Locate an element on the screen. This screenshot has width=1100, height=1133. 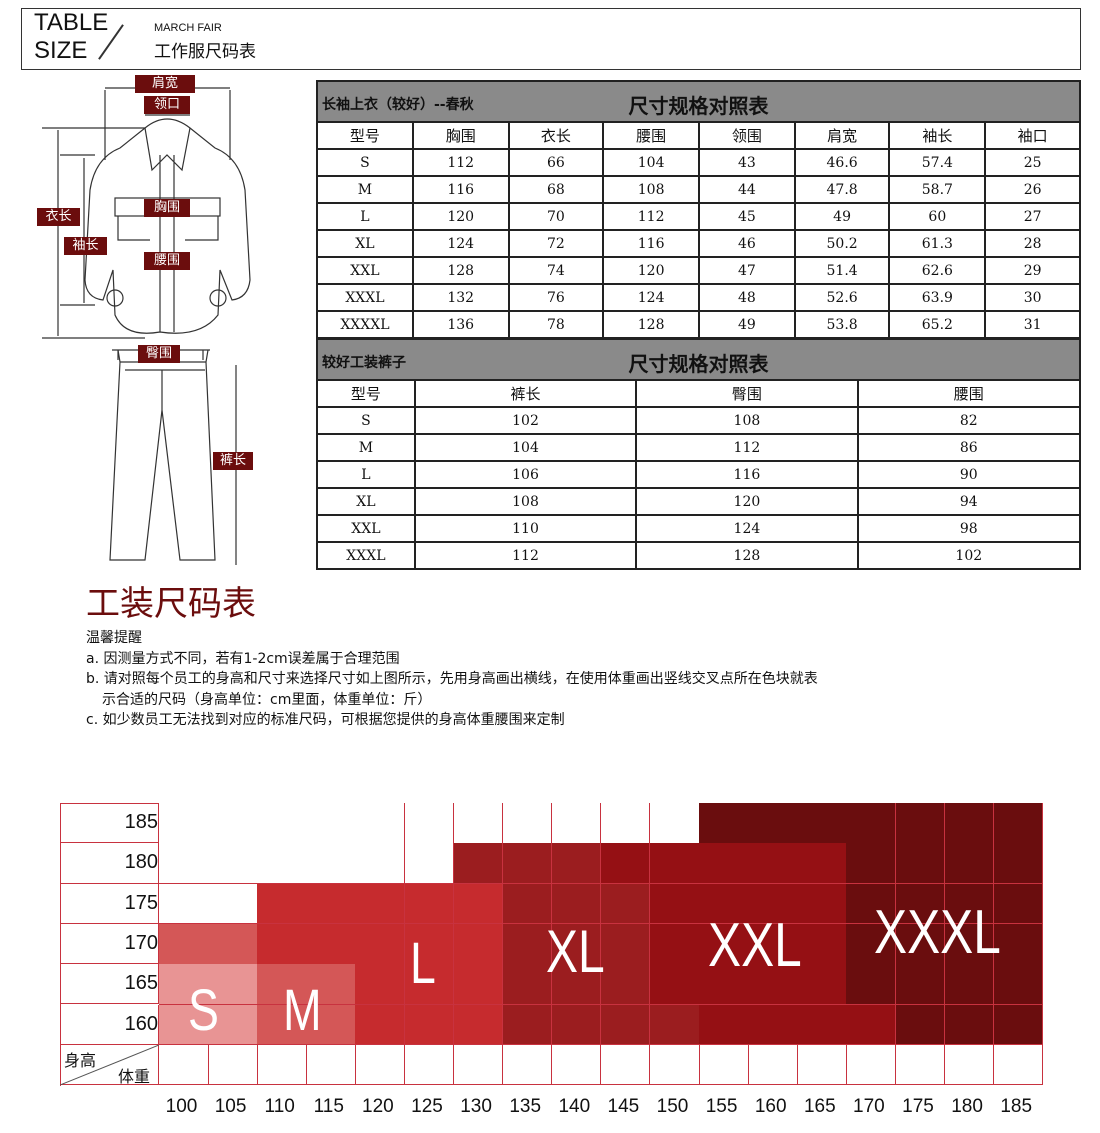
x-tick-label: 135 is located at coordinates (525, 1106).